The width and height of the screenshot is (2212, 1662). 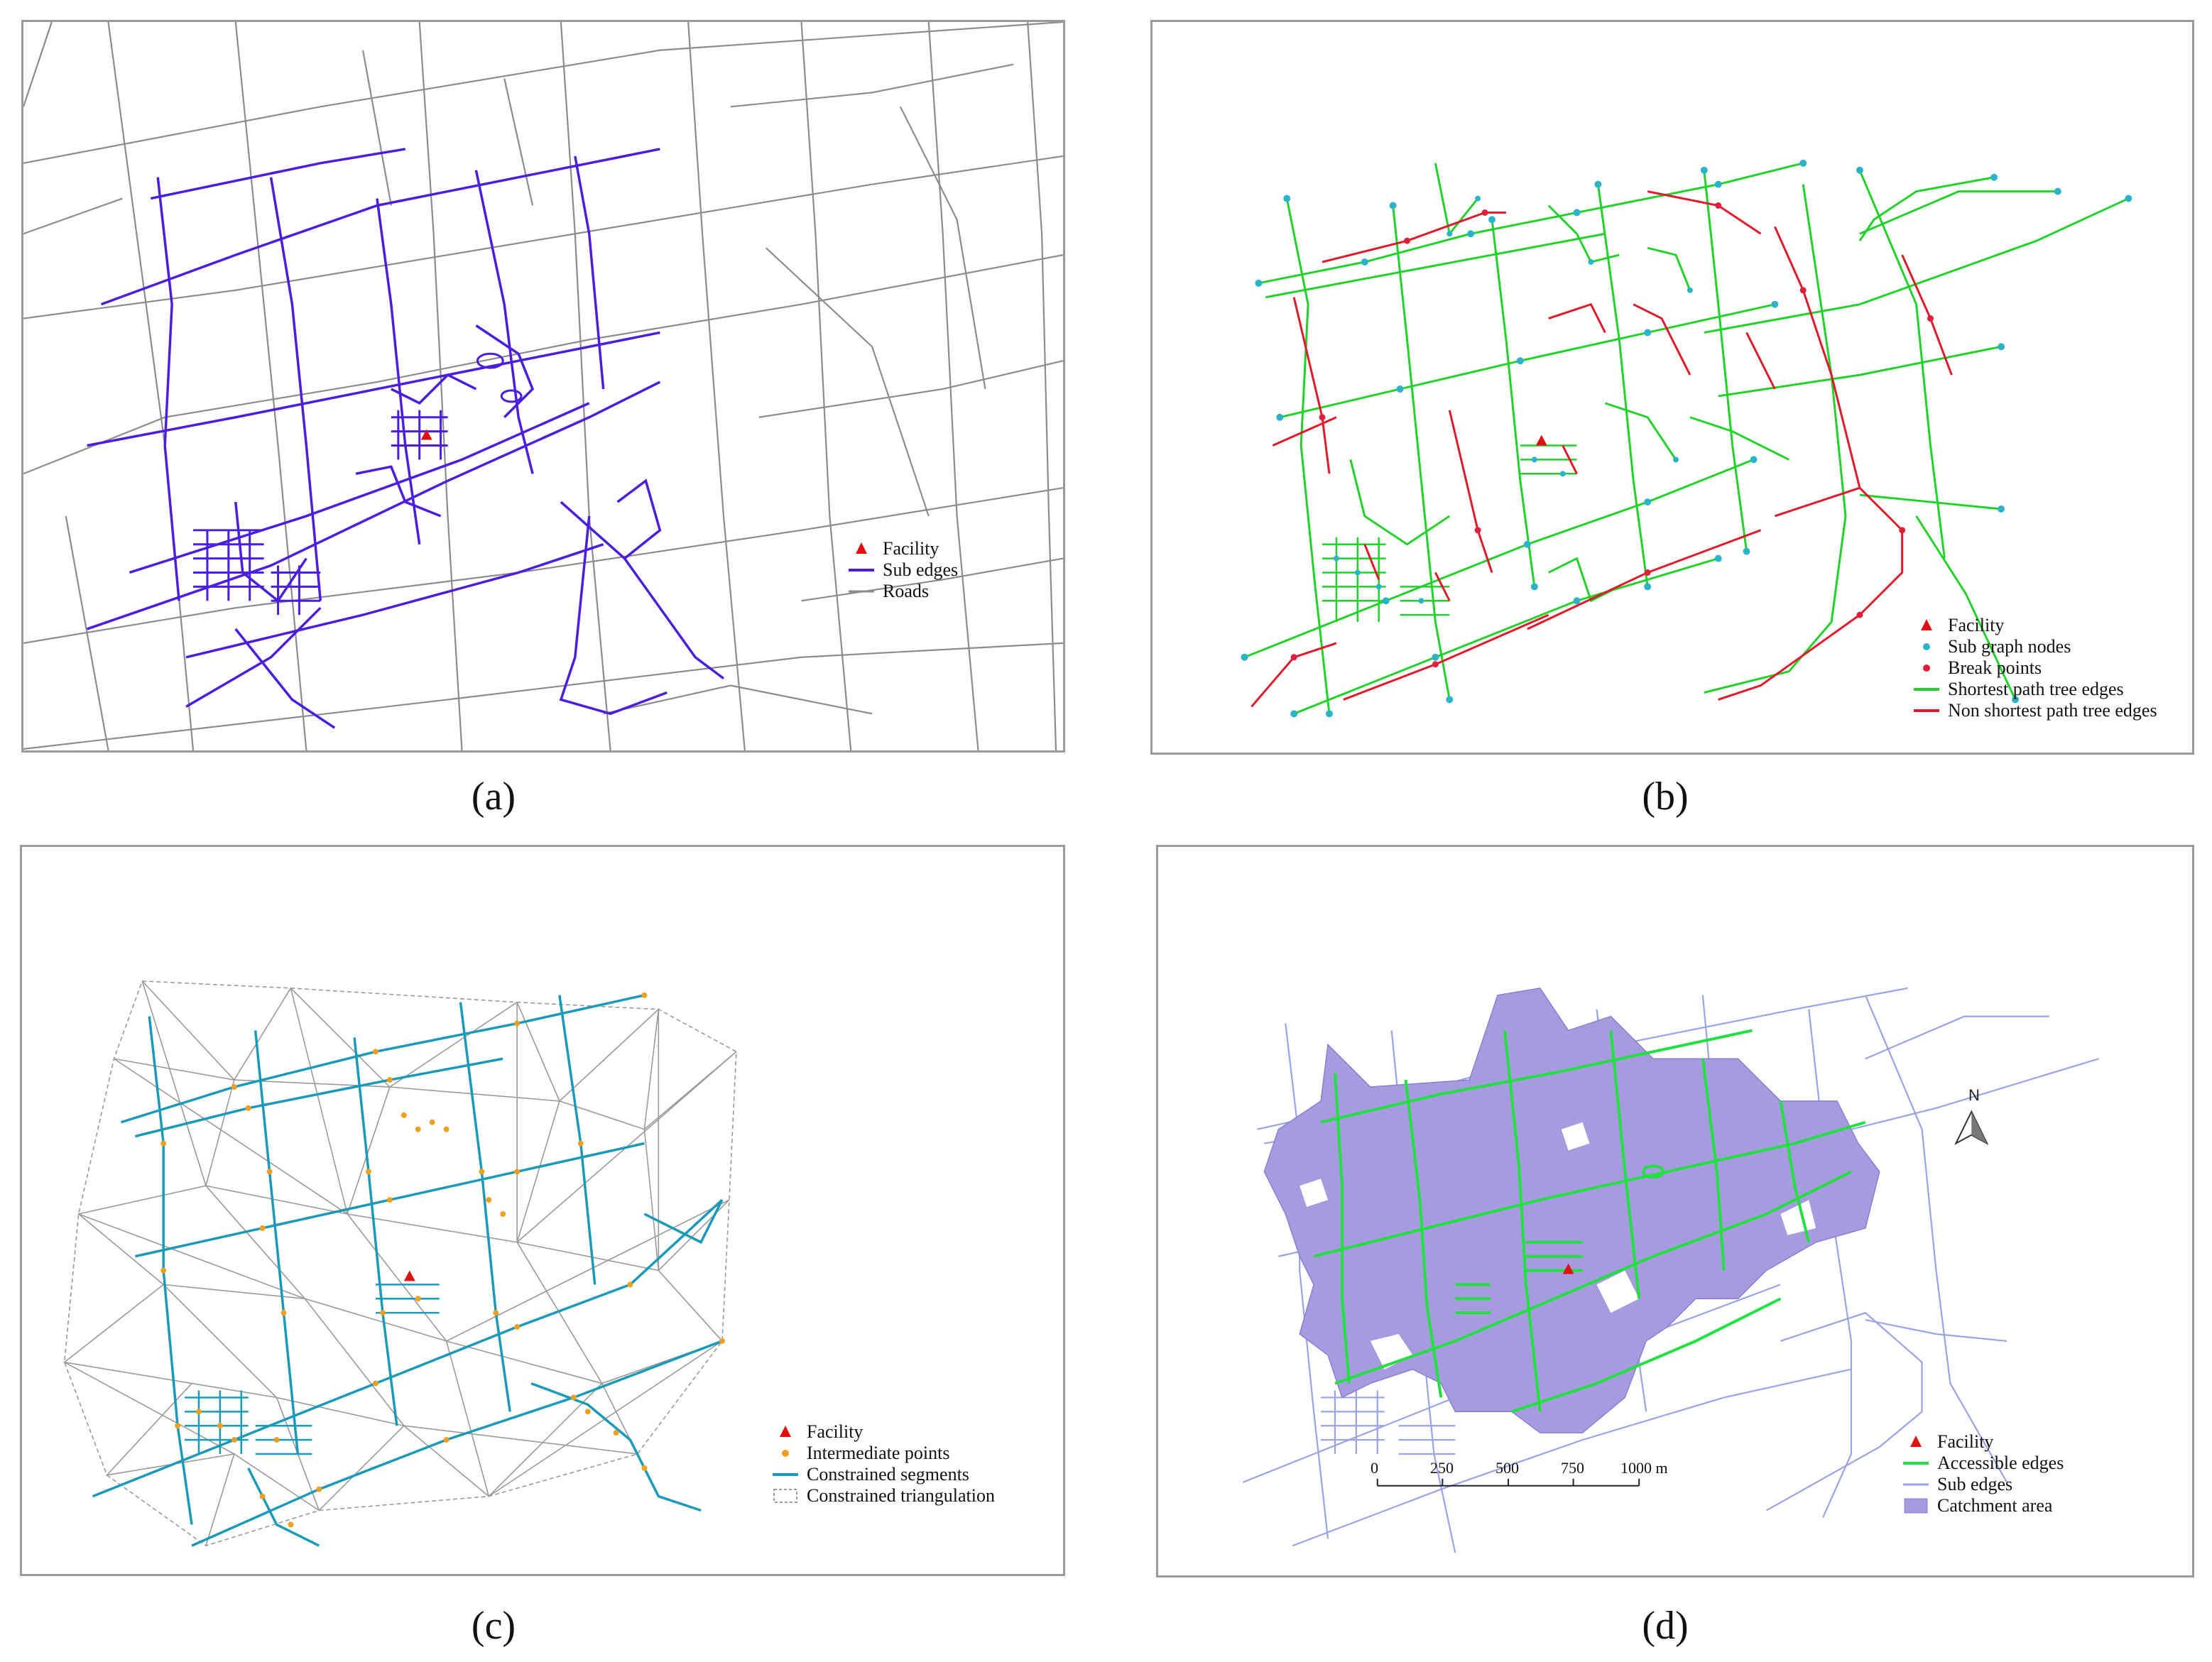 I want to click on legend-row-constrained-segments: Constrained segments, so click(x=884, y=1474).